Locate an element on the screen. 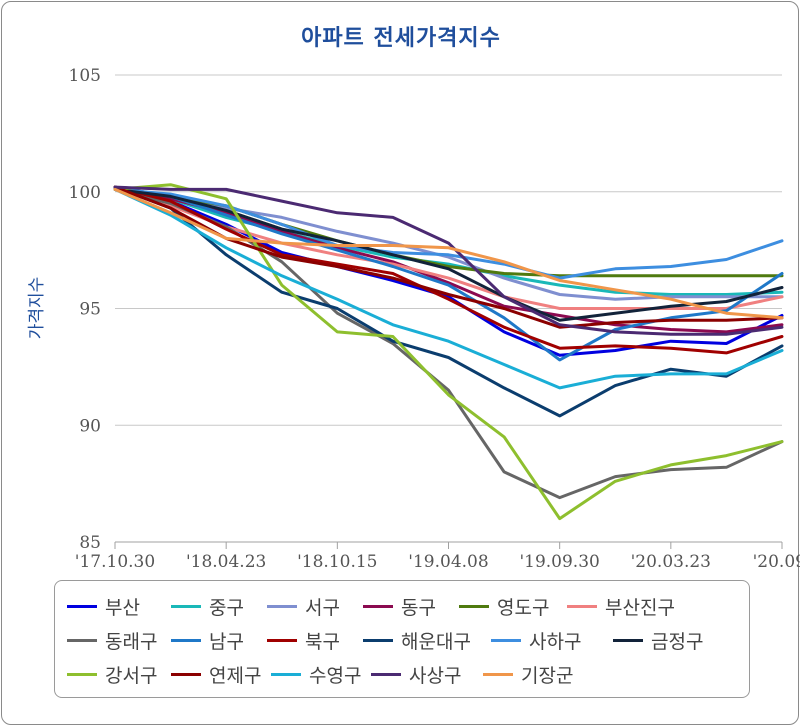  legend-label: 서구 is located at coordinates (322, 607).